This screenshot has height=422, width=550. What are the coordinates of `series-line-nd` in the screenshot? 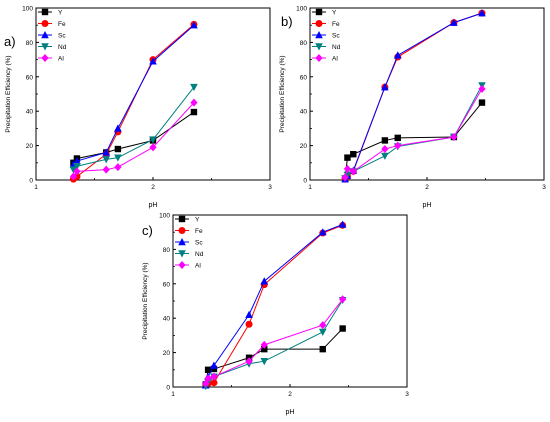 It's located at (274, 343).